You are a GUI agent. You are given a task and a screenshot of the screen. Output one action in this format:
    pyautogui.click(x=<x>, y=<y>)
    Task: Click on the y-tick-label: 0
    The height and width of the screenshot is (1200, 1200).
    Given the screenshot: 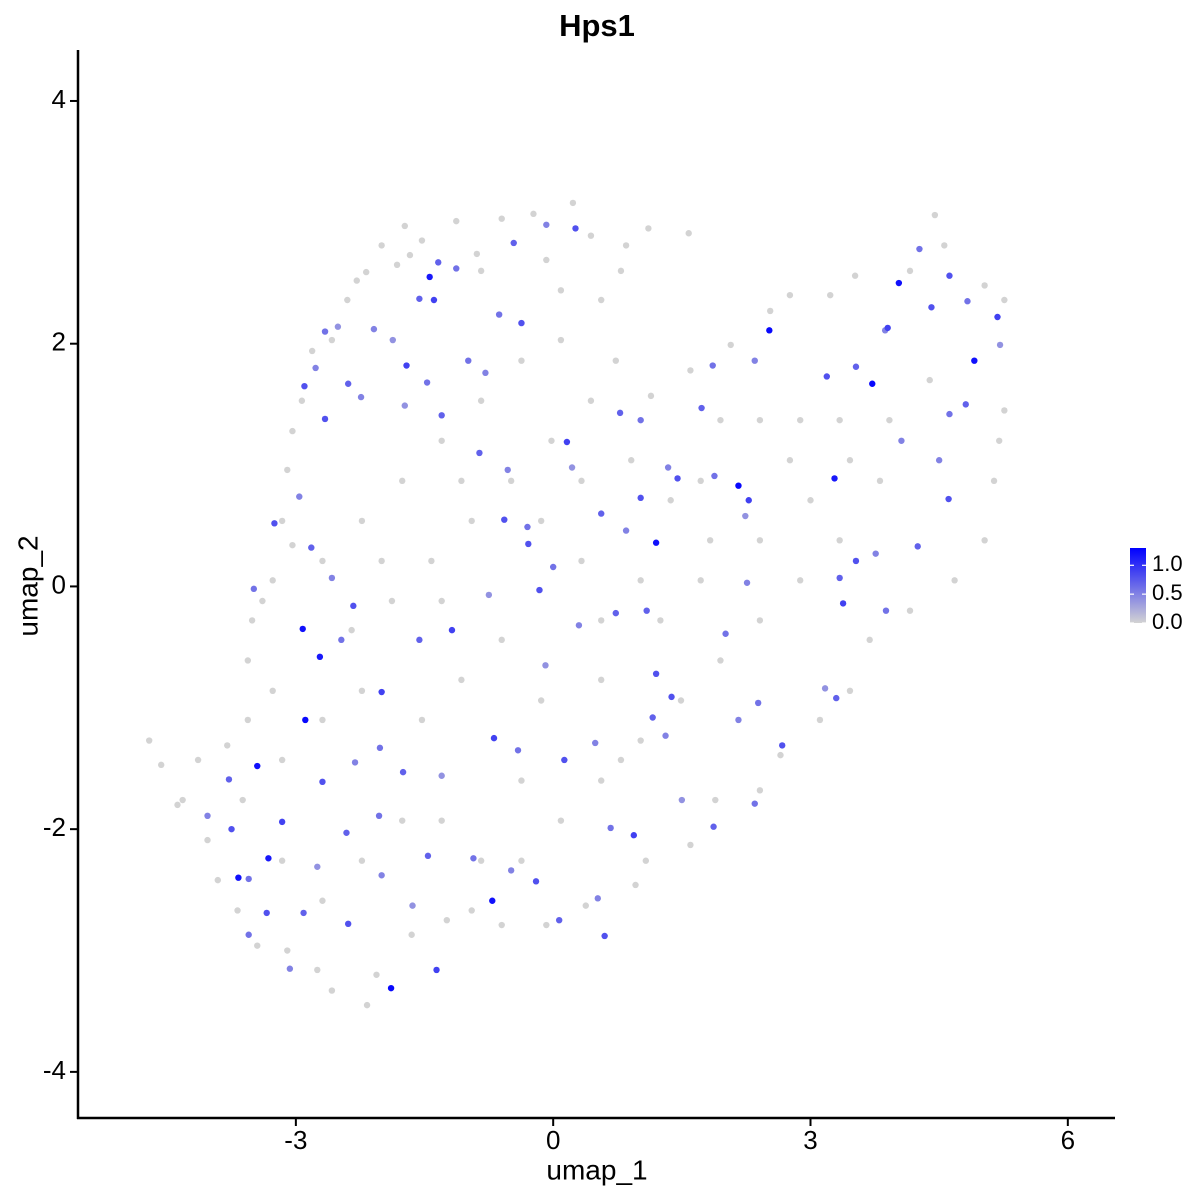 What is the action you would take?
    pyautogui.click(x=59, y=584)
    